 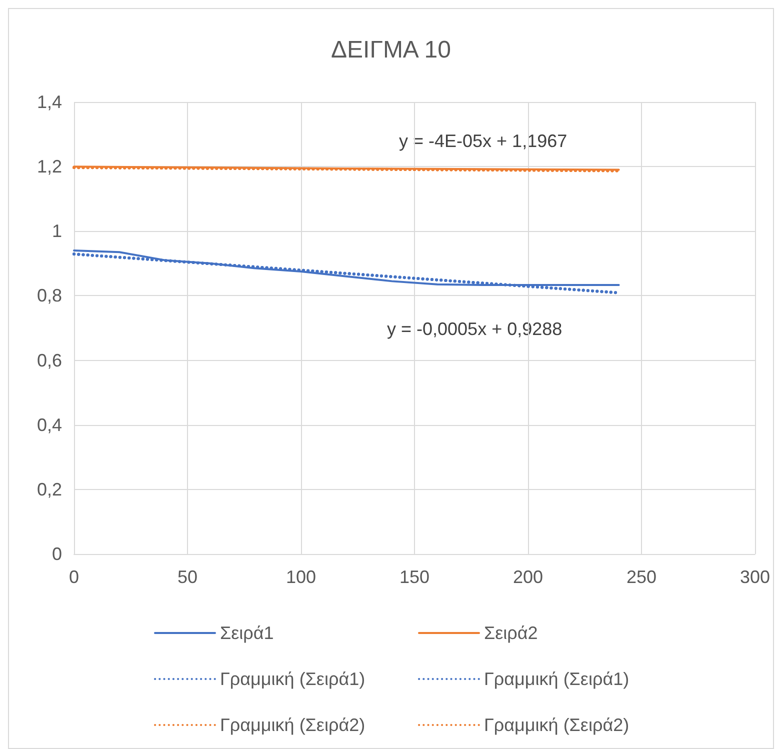 I want to click on y-tick-label: 1,4, so click(x=49, y=102).